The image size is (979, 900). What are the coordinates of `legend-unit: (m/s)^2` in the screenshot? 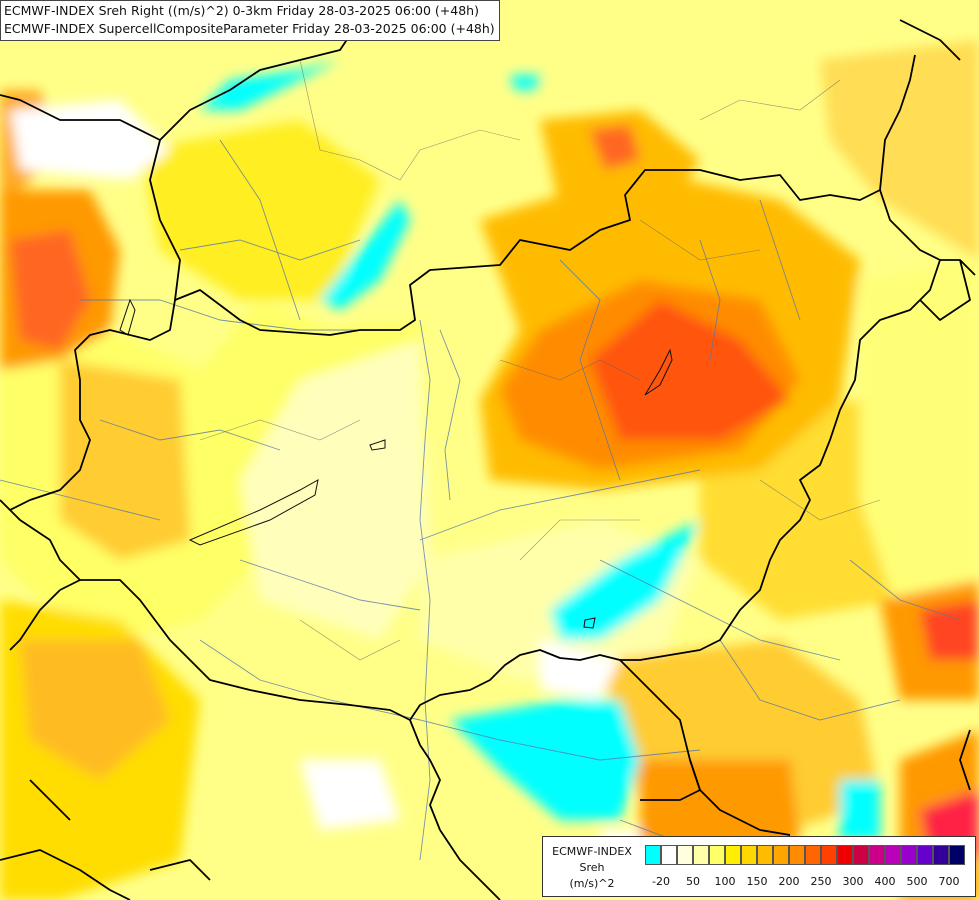 It's located at (592, 883).